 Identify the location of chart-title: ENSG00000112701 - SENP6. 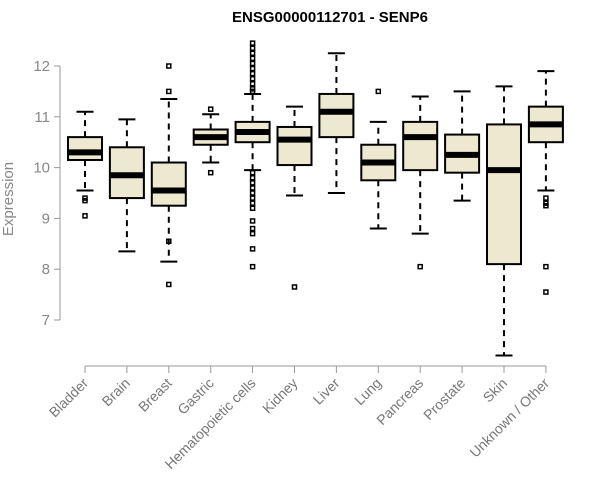
(330, 17).